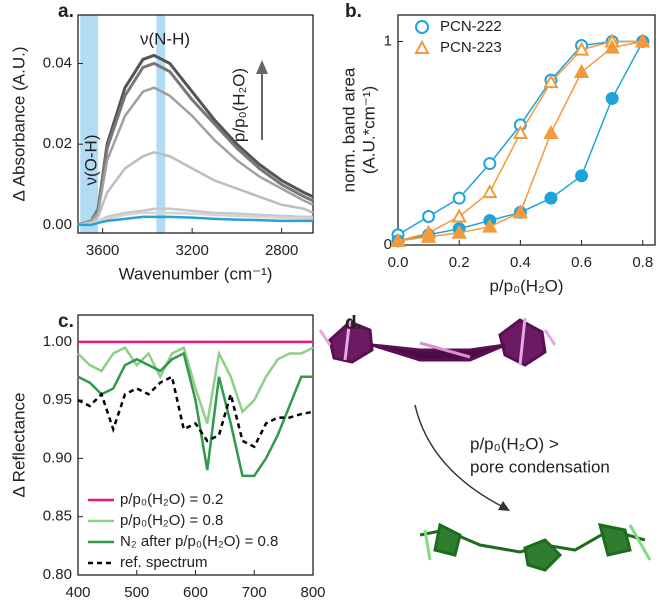  I want to click on x-tick-label: 3200, so click(191, 250).